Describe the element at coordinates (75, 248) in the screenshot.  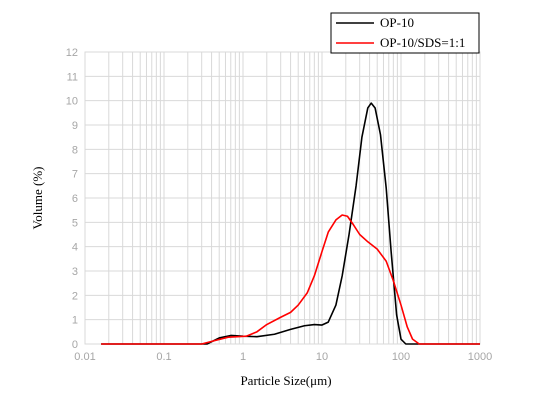
I see `y-tick-label: 4` at that location.